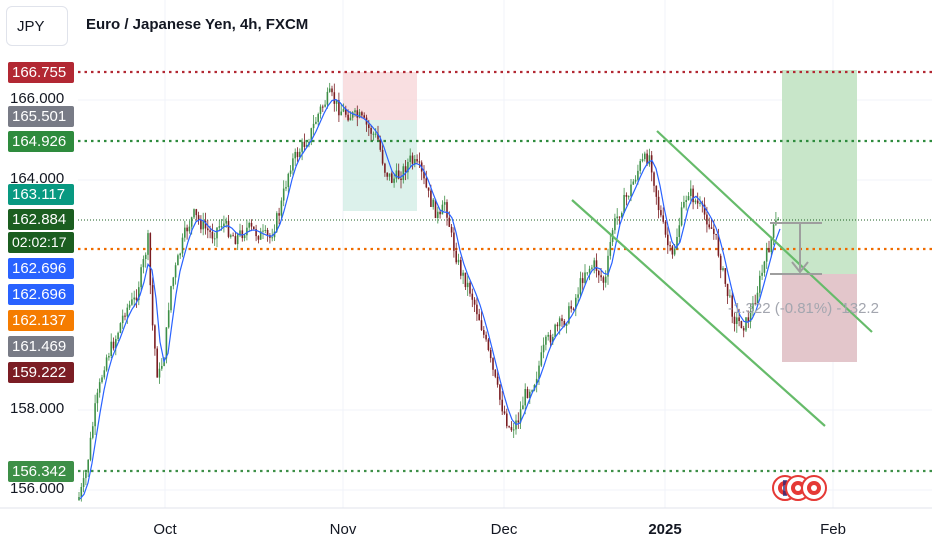 The width and height of the screenshot is (932, 550). Describe the element at coordinates (37, 98) in the screenshot. I see `y-tick-166000: 166.000` at that location.